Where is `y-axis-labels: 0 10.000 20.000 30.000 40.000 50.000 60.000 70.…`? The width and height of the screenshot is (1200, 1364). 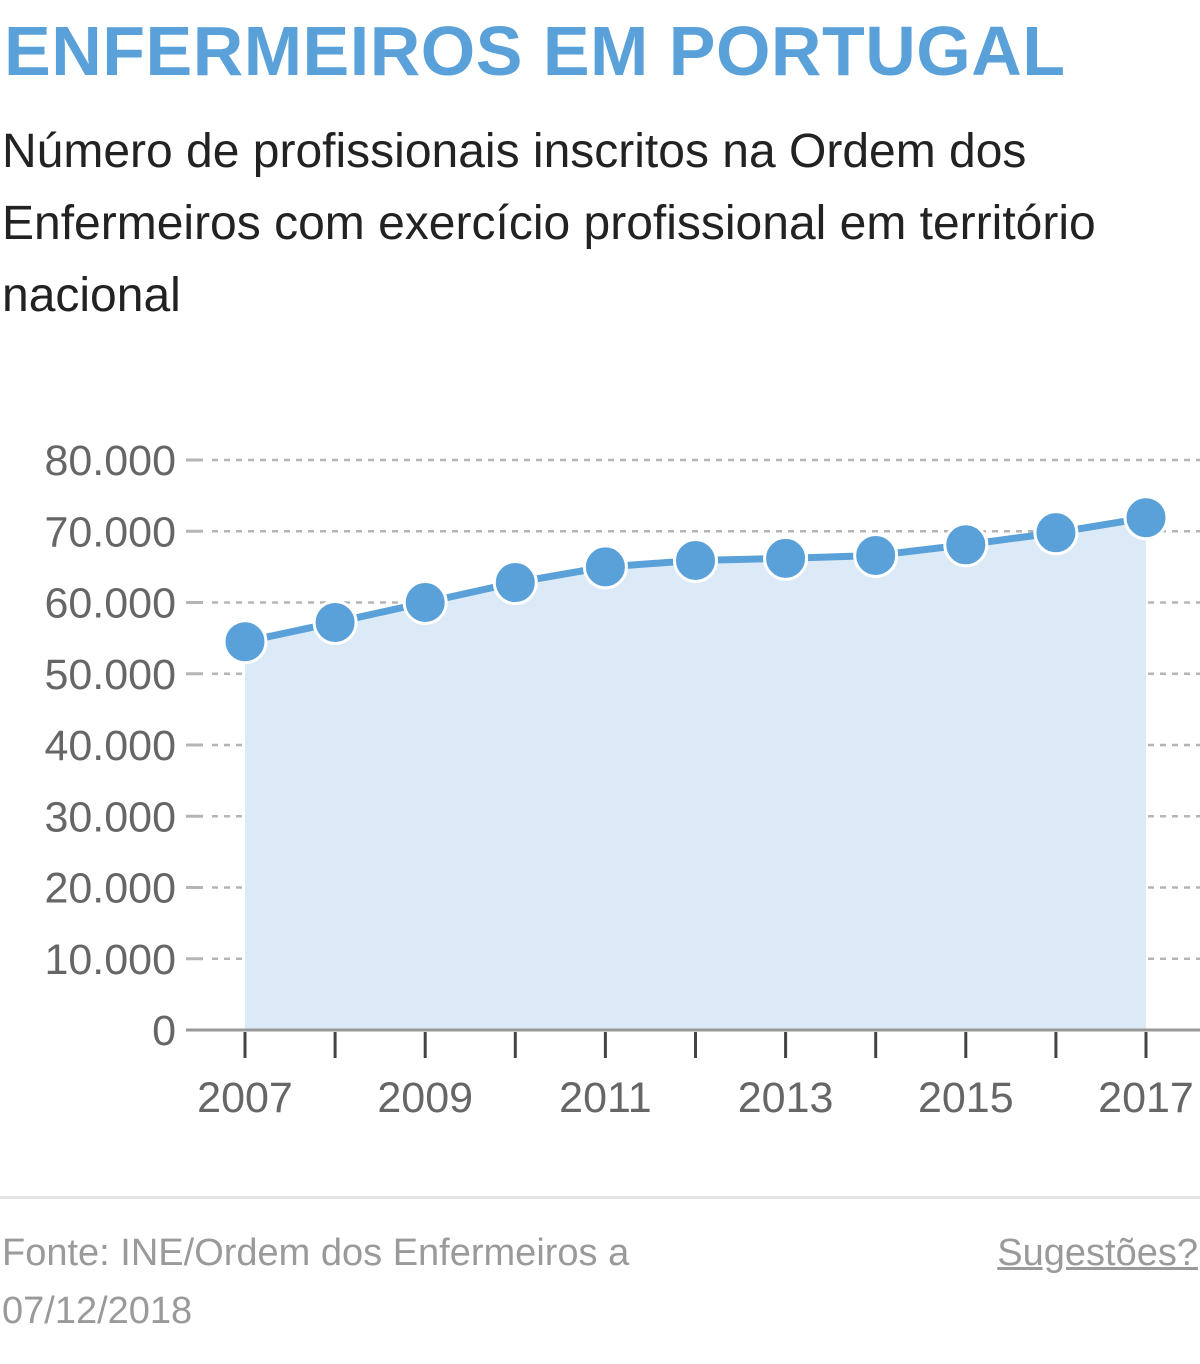 y-axis-labels: 0 10.000 20.000 30.000 40.000 50.000 60.000 70.… is located at coordinates (110, 746).